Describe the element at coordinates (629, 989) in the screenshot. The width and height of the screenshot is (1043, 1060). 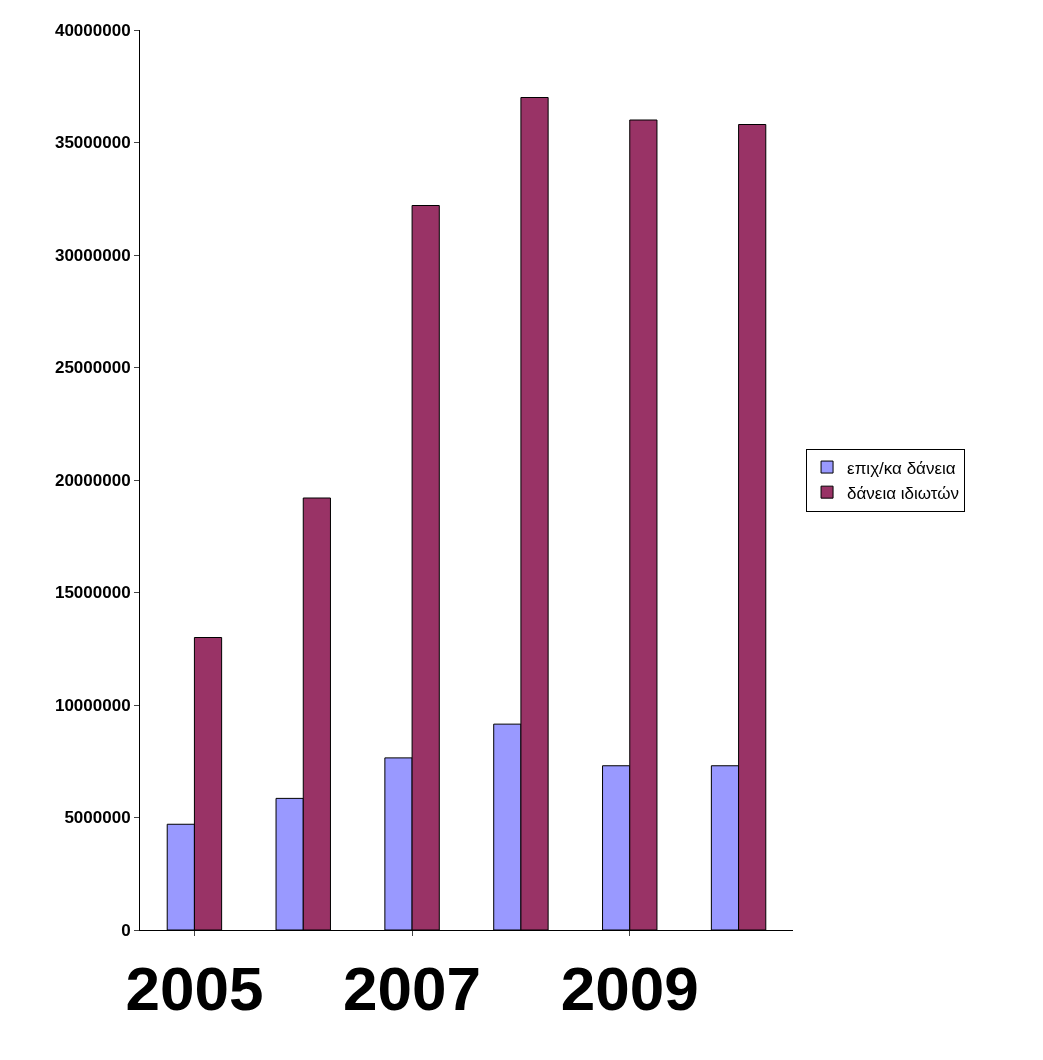
I see `x-tick-label: 2009` at that location.